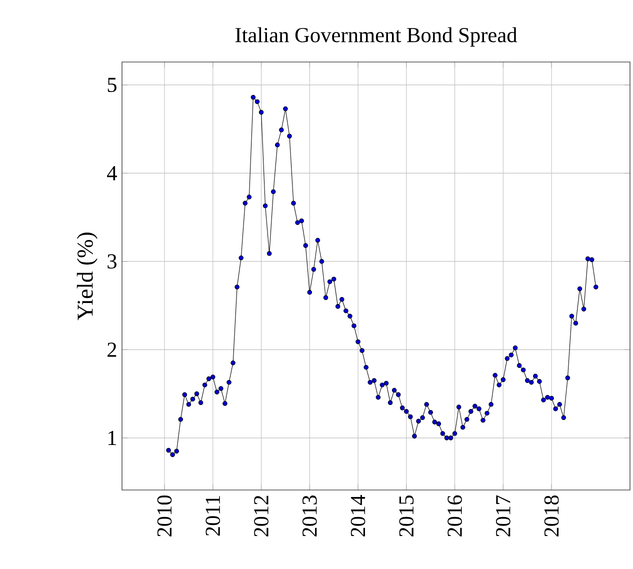 This screenshot has height=569, width=633. I want to click on y-axis-title: Yield (%), so click(87, 276).